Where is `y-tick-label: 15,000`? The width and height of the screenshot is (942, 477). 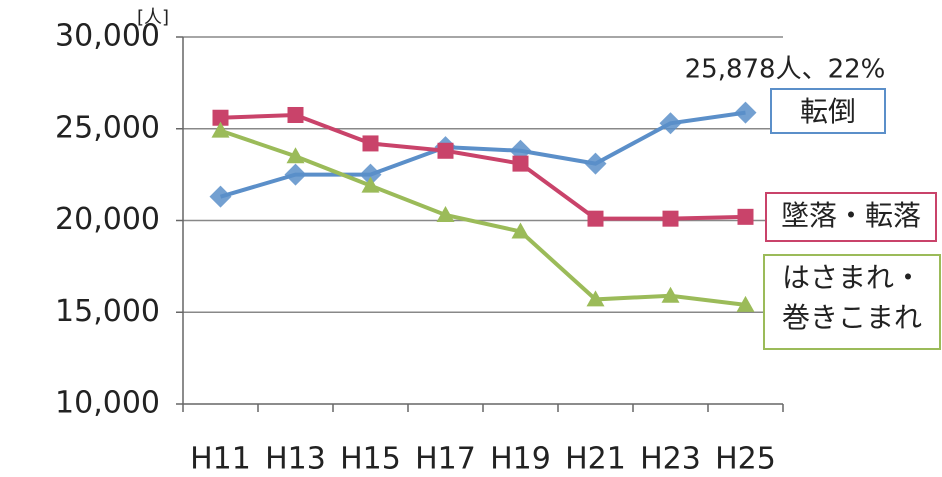 y-tick-label: 15,000 is located at coordinates (107, 311).